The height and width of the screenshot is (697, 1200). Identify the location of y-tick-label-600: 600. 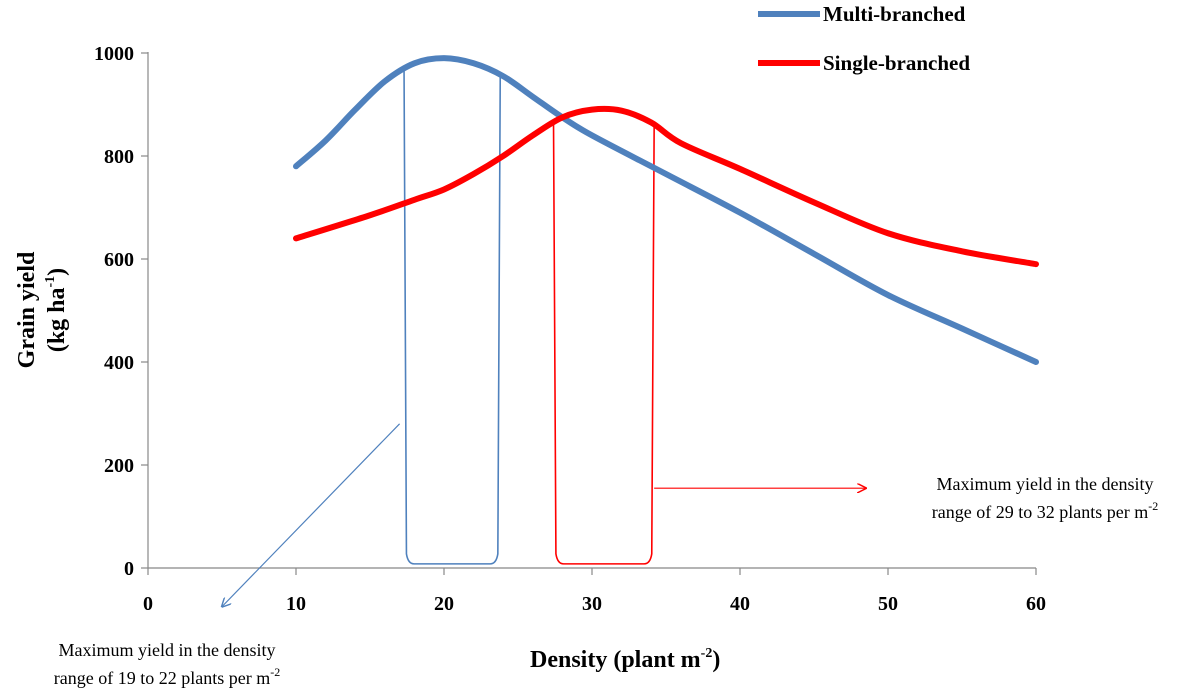
(119, 260).